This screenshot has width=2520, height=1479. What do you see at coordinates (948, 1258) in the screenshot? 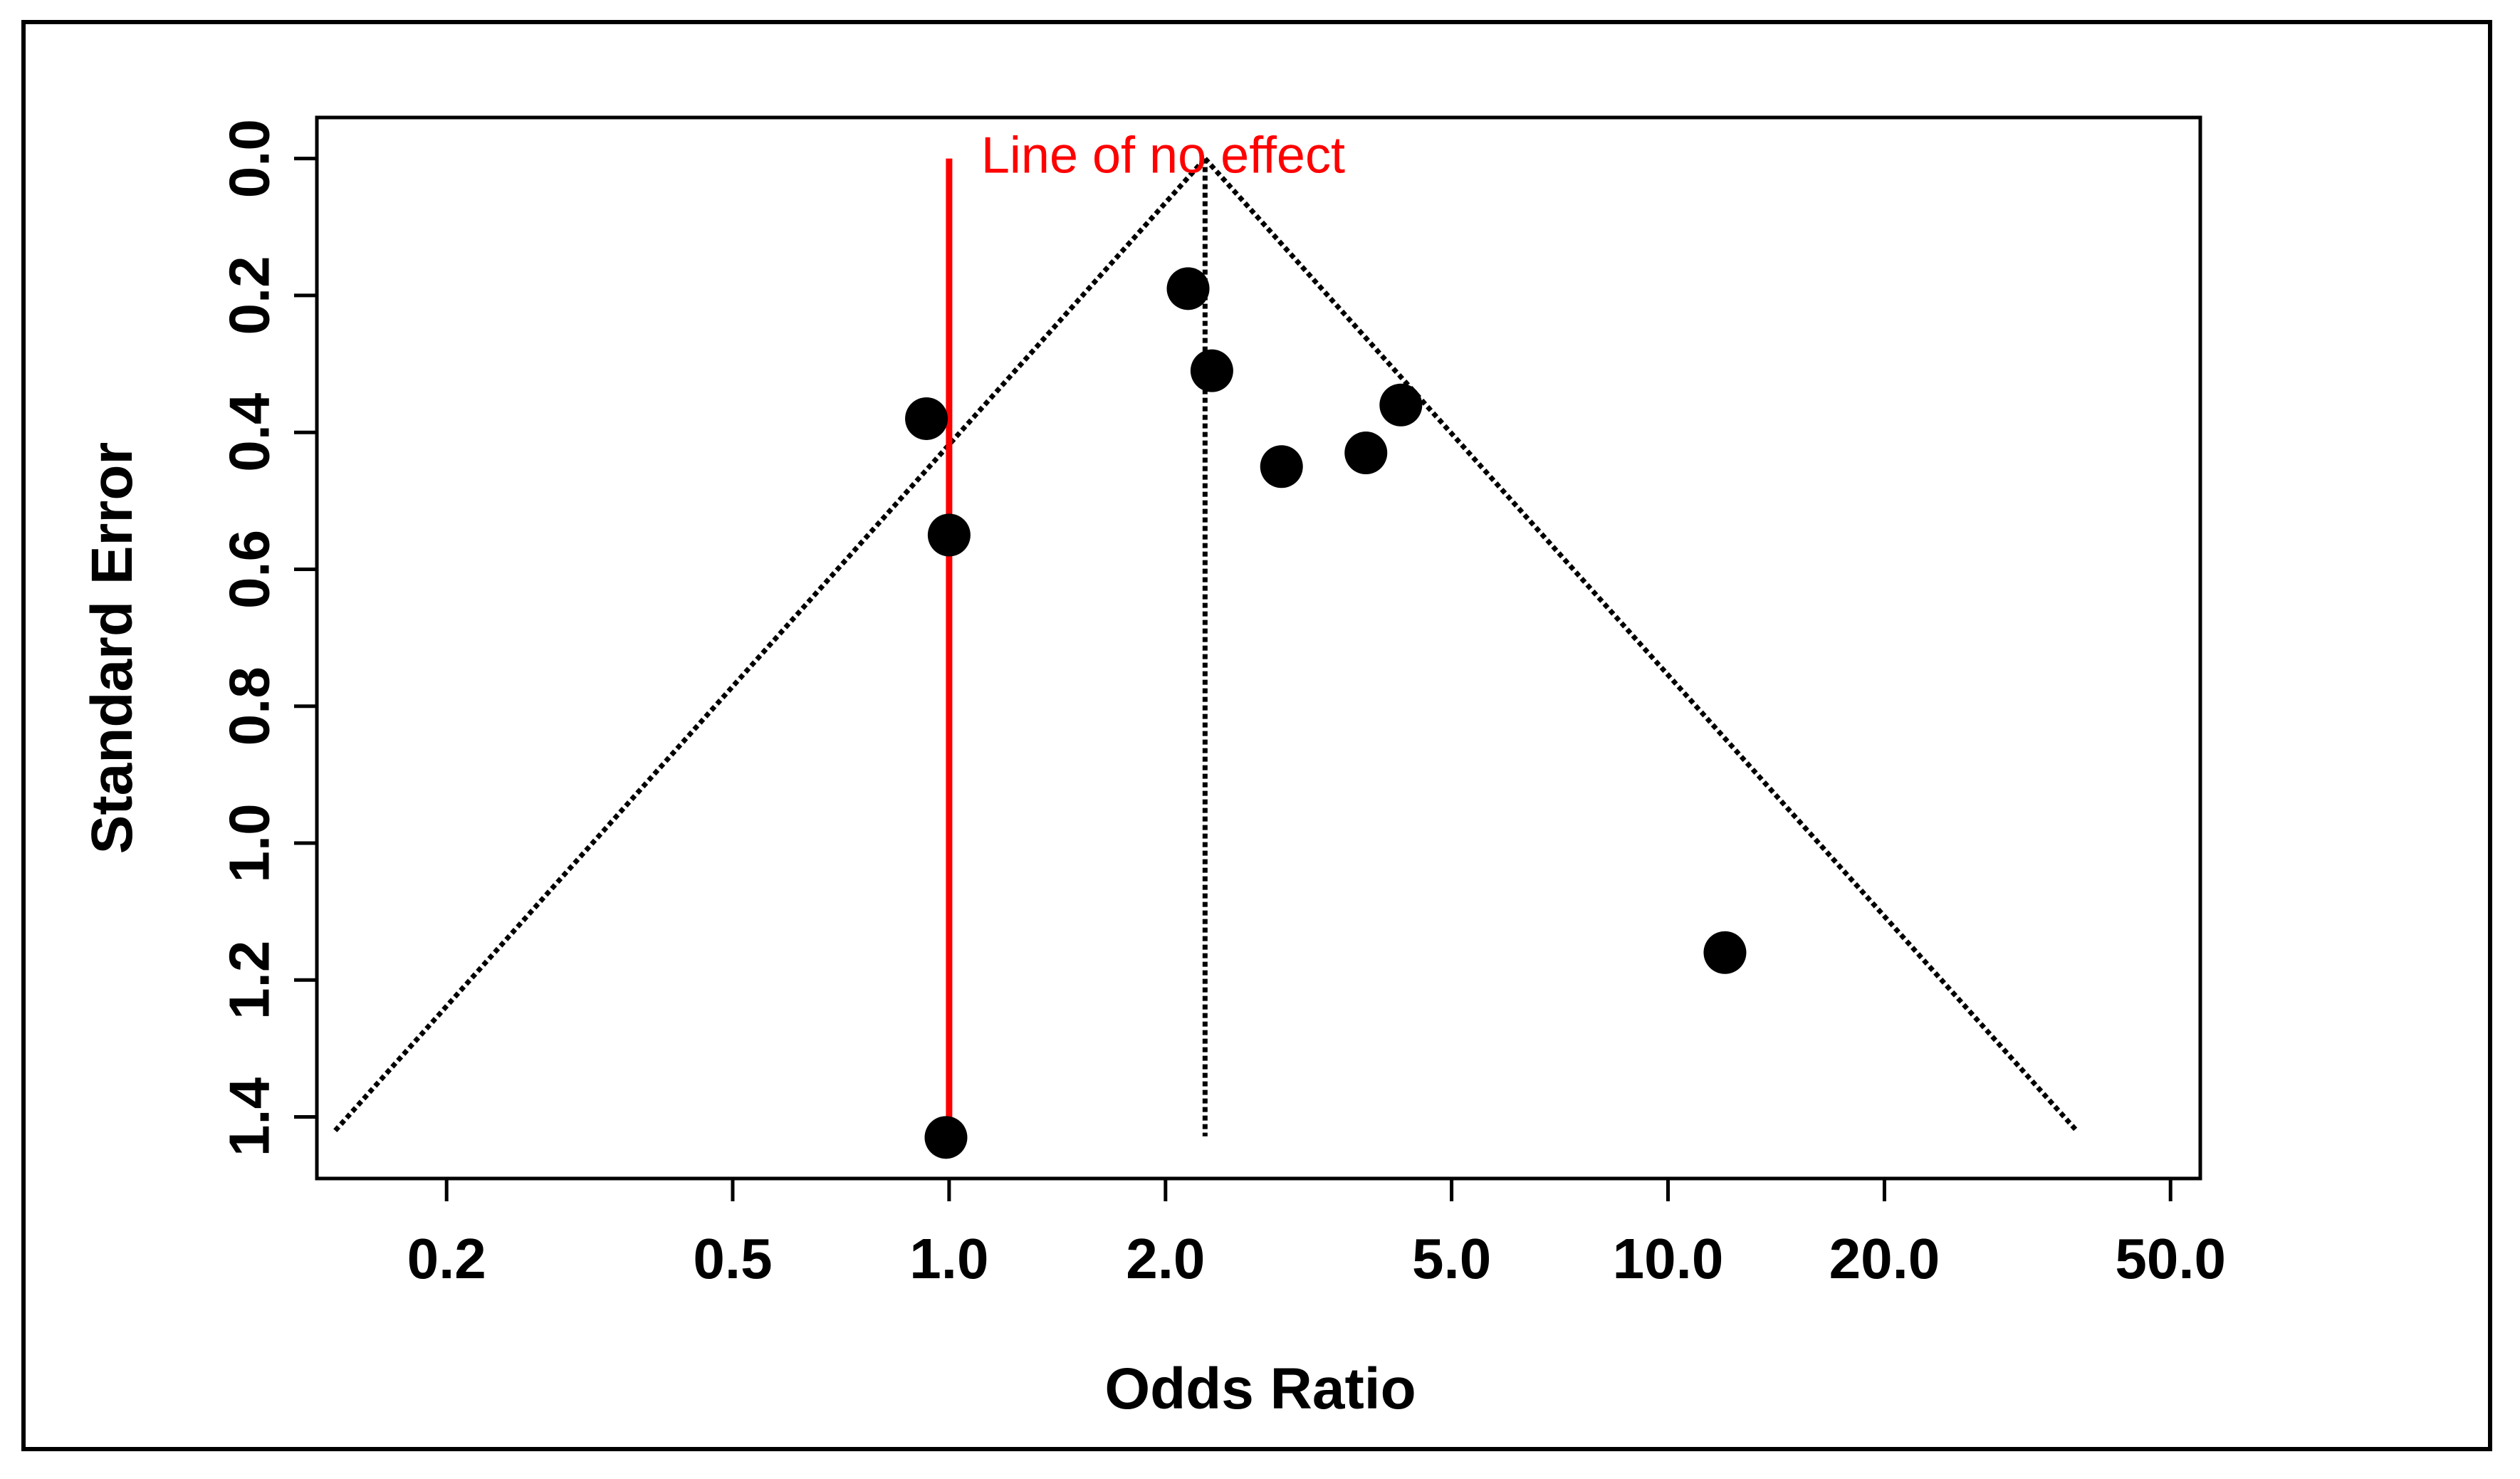
I see `x-tick-label: 1.0` at bounding box center [948, 1258].